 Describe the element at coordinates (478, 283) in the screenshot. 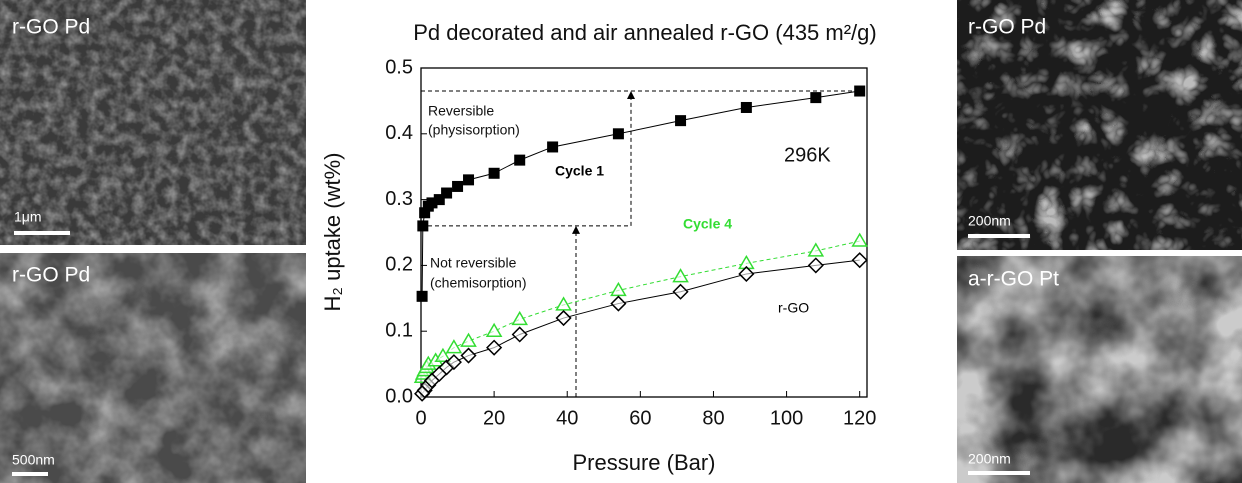

I see `annotation: (chemisorption)` at that location.